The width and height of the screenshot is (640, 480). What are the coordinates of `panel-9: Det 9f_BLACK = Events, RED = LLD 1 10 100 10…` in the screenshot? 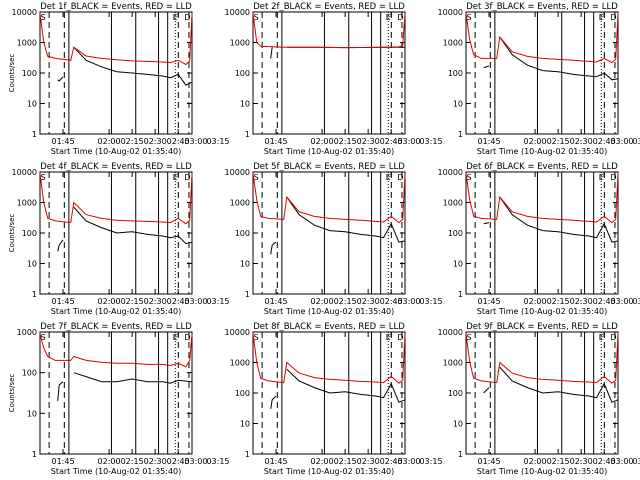 It's located at (539, 399).